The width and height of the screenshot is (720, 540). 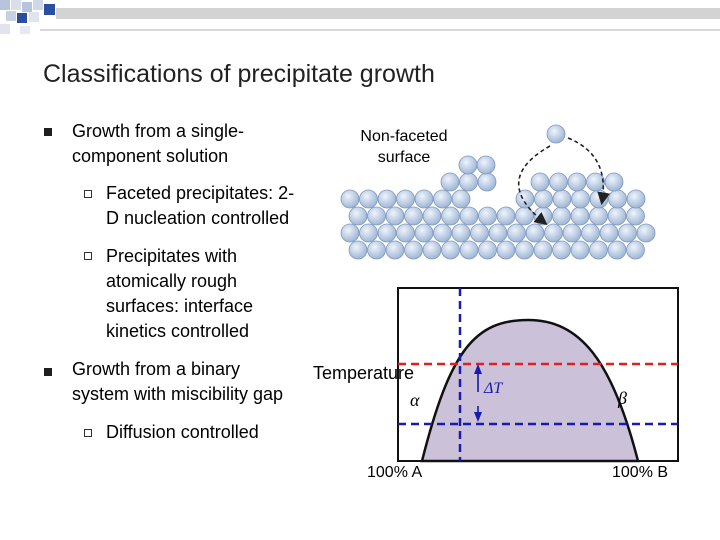 What do you see at coordinates (415, 400) in the screenshot?
I see `alpha-phase-label: α` at bounding box center [415, 400].